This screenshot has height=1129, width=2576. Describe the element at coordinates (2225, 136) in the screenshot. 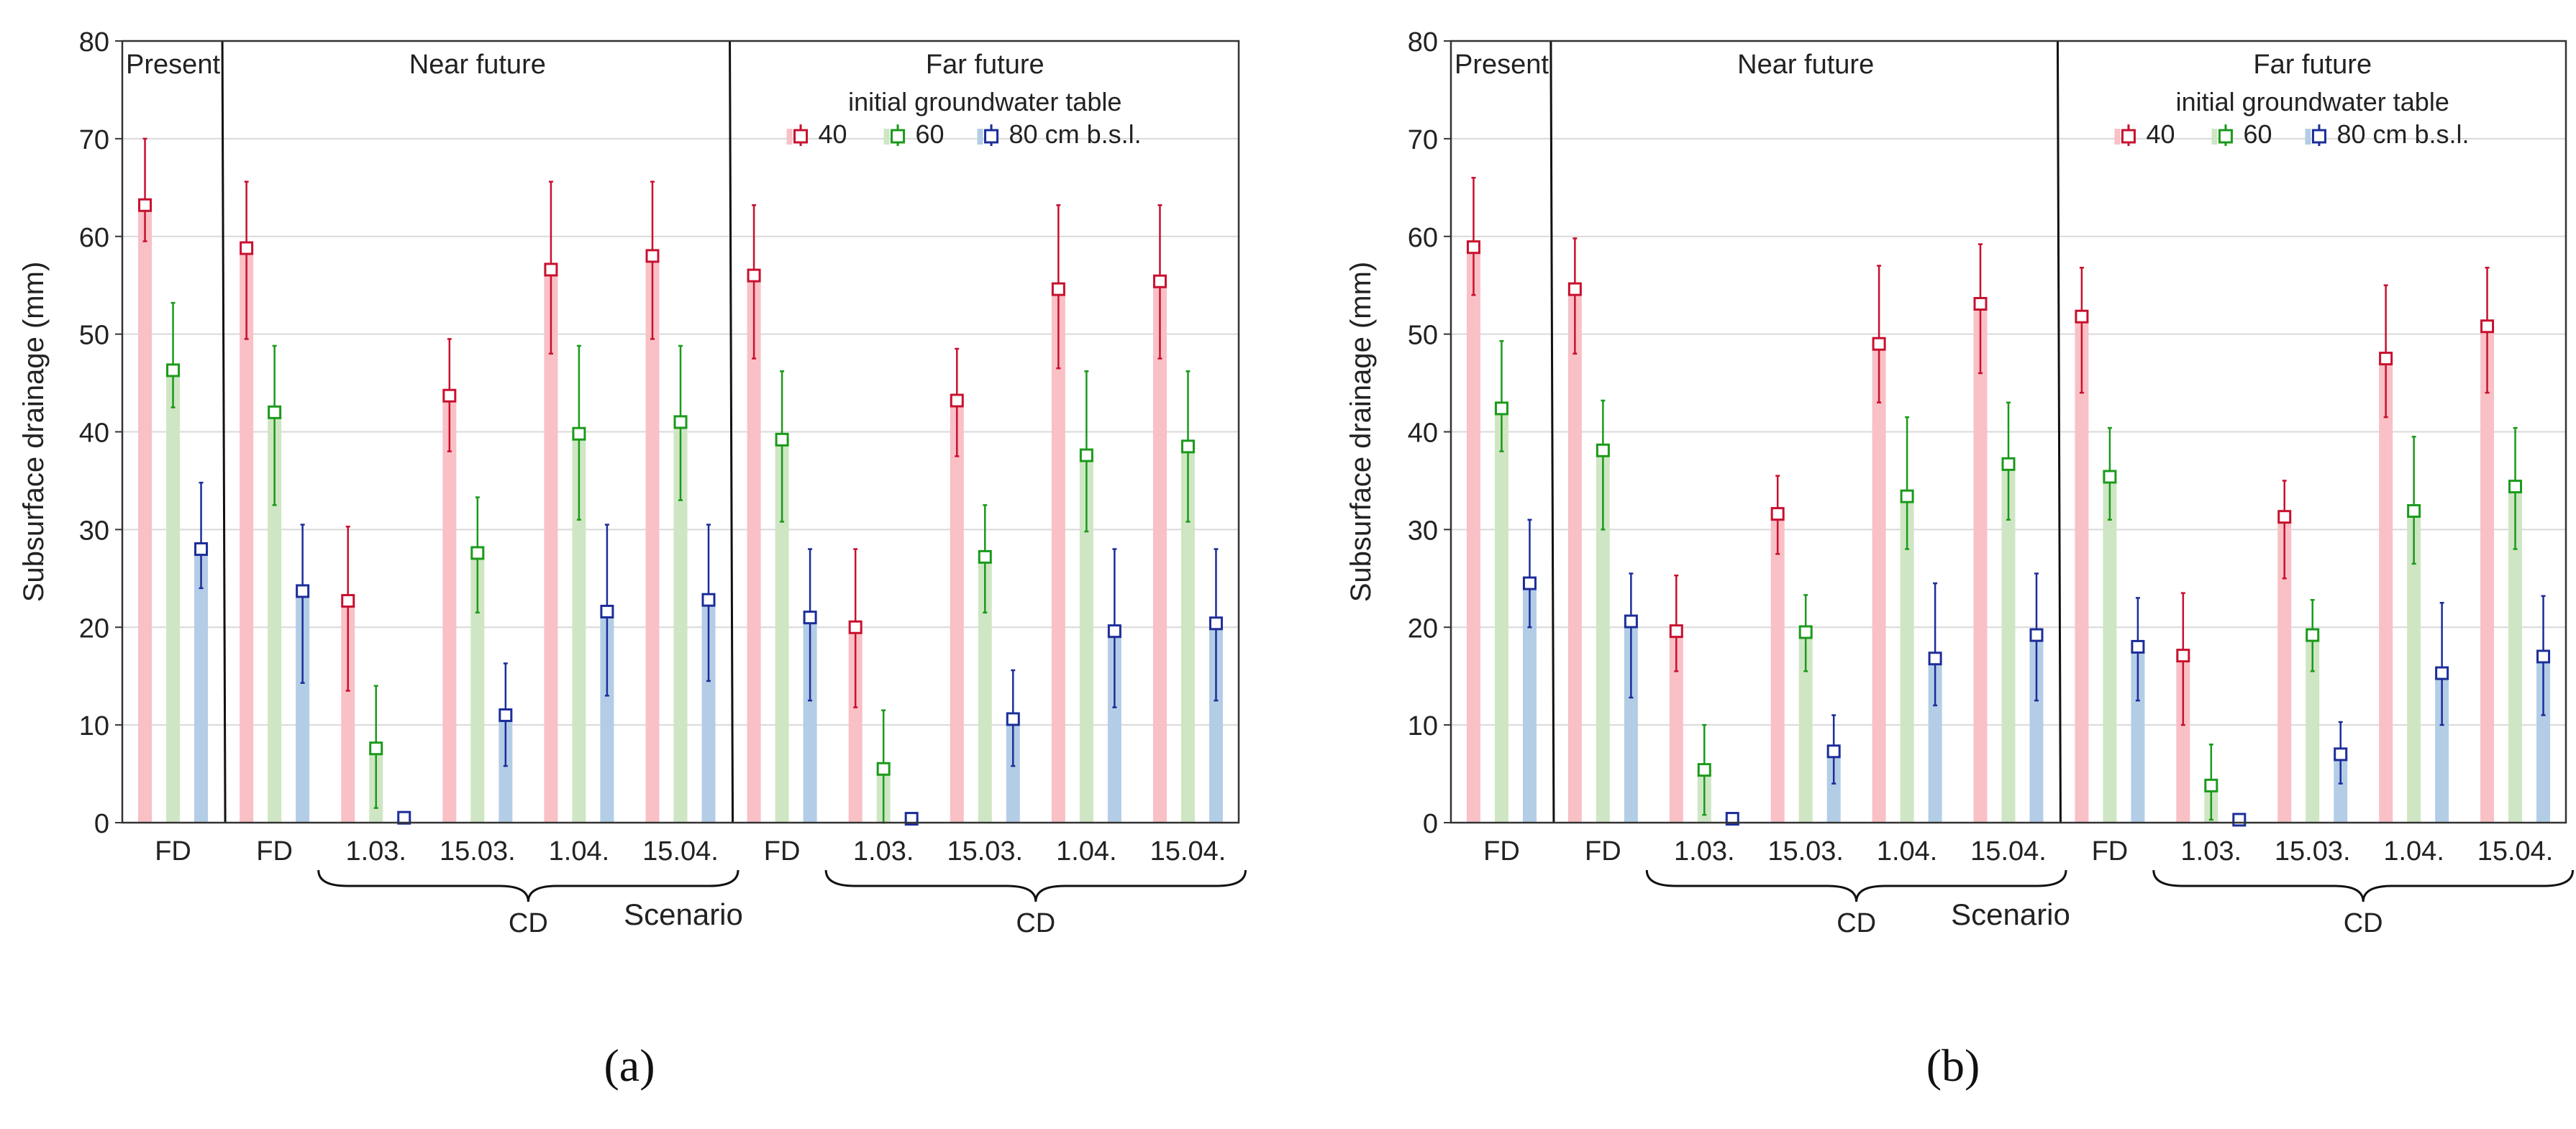

I see `legend-marker` at that location.